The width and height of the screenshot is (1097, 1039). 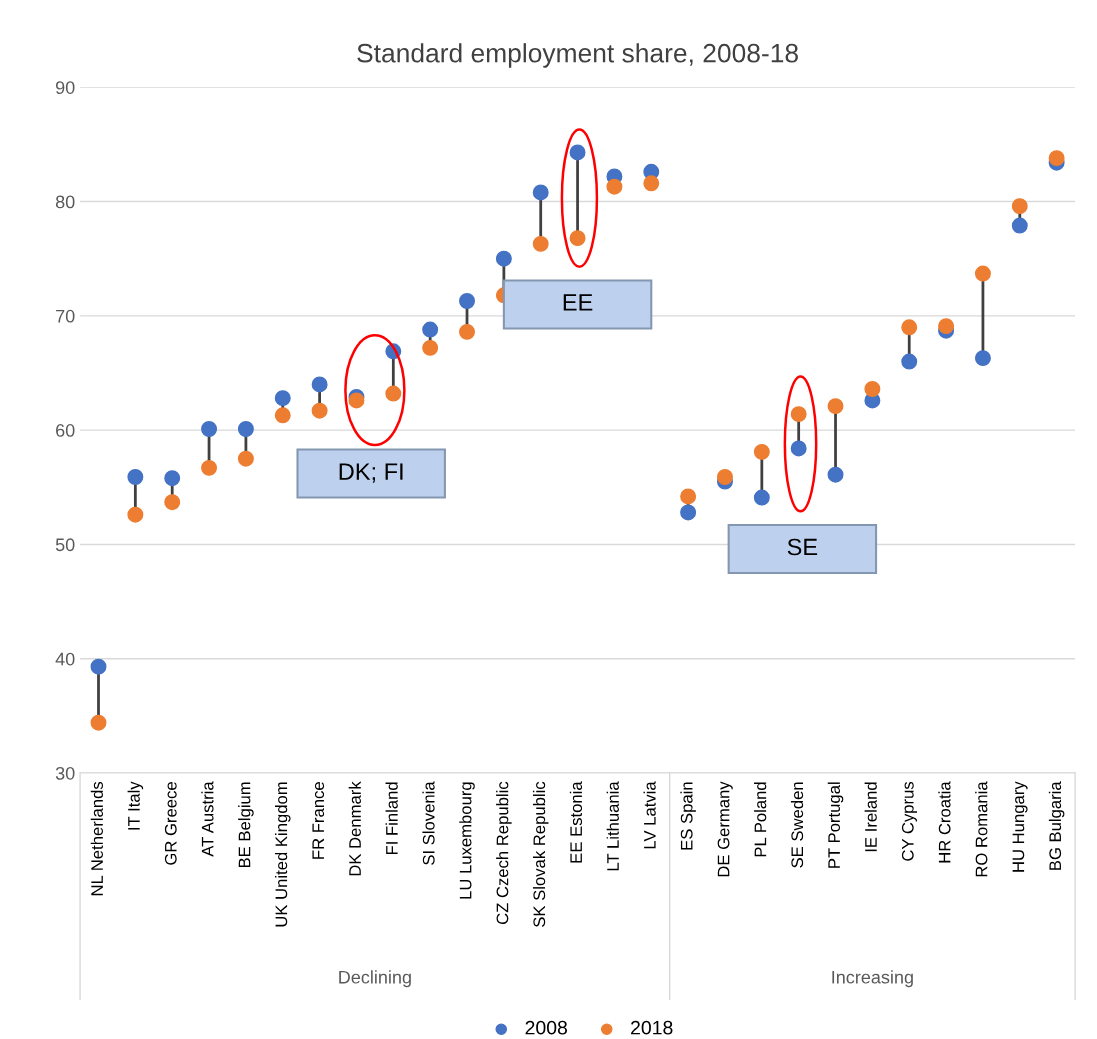 What do you see at coordinates (870, 817) in the screenshot?
I see `x-tick-label: IE Ireland` at bounding box center [870, 817].